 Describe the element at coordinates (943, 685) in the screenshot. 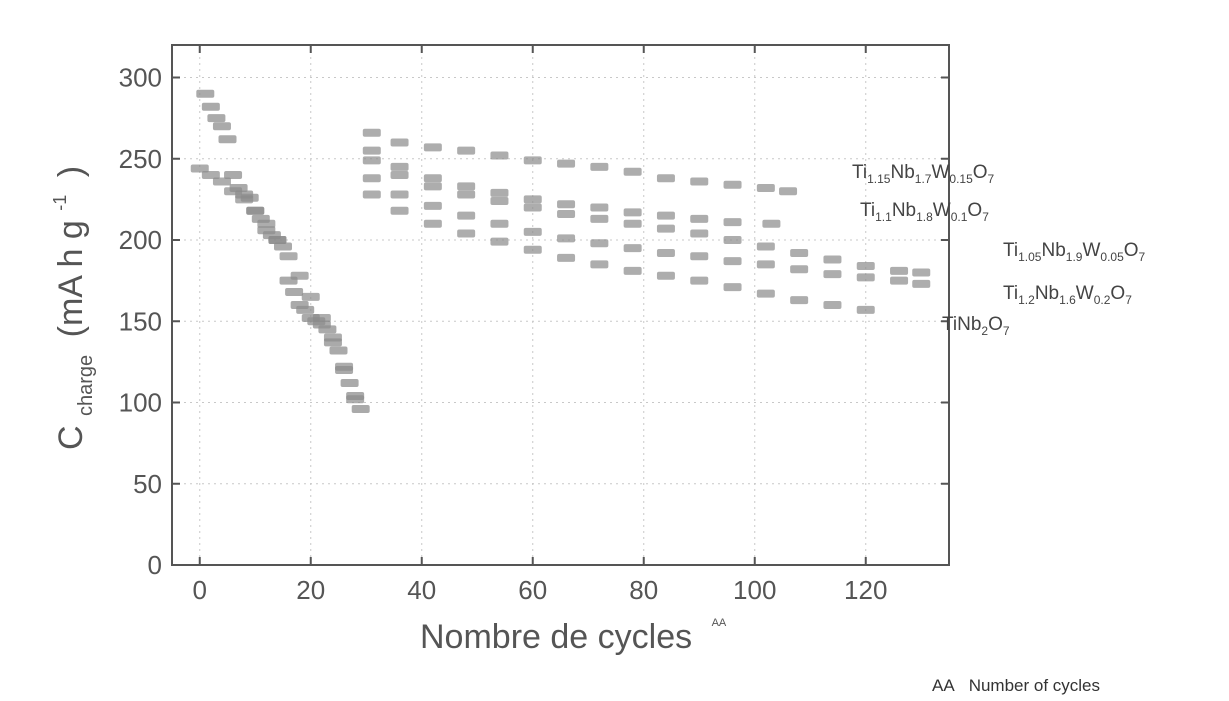

I see `footnote-marker: AA` at that location.